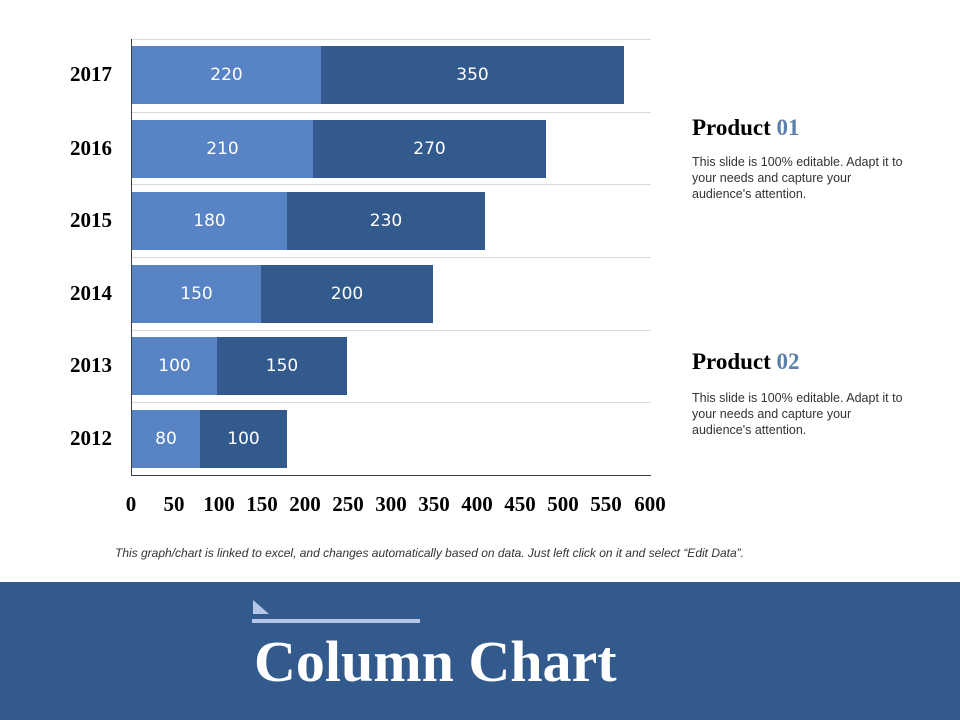  Describe the element at coordinates (91, 365) in the screenshot. I see `y-label-2013: 2013` at that location.